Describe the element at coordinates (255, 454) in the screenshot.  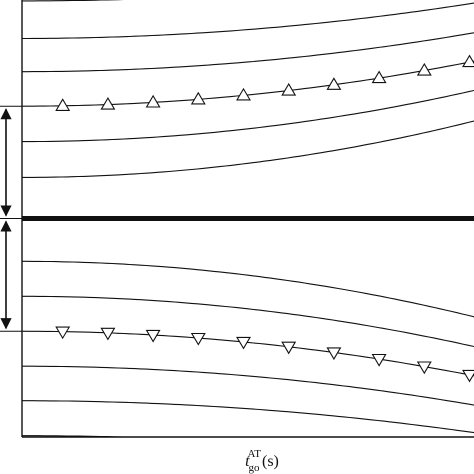
I see `x-axis-label-superscript: AT` at that location.